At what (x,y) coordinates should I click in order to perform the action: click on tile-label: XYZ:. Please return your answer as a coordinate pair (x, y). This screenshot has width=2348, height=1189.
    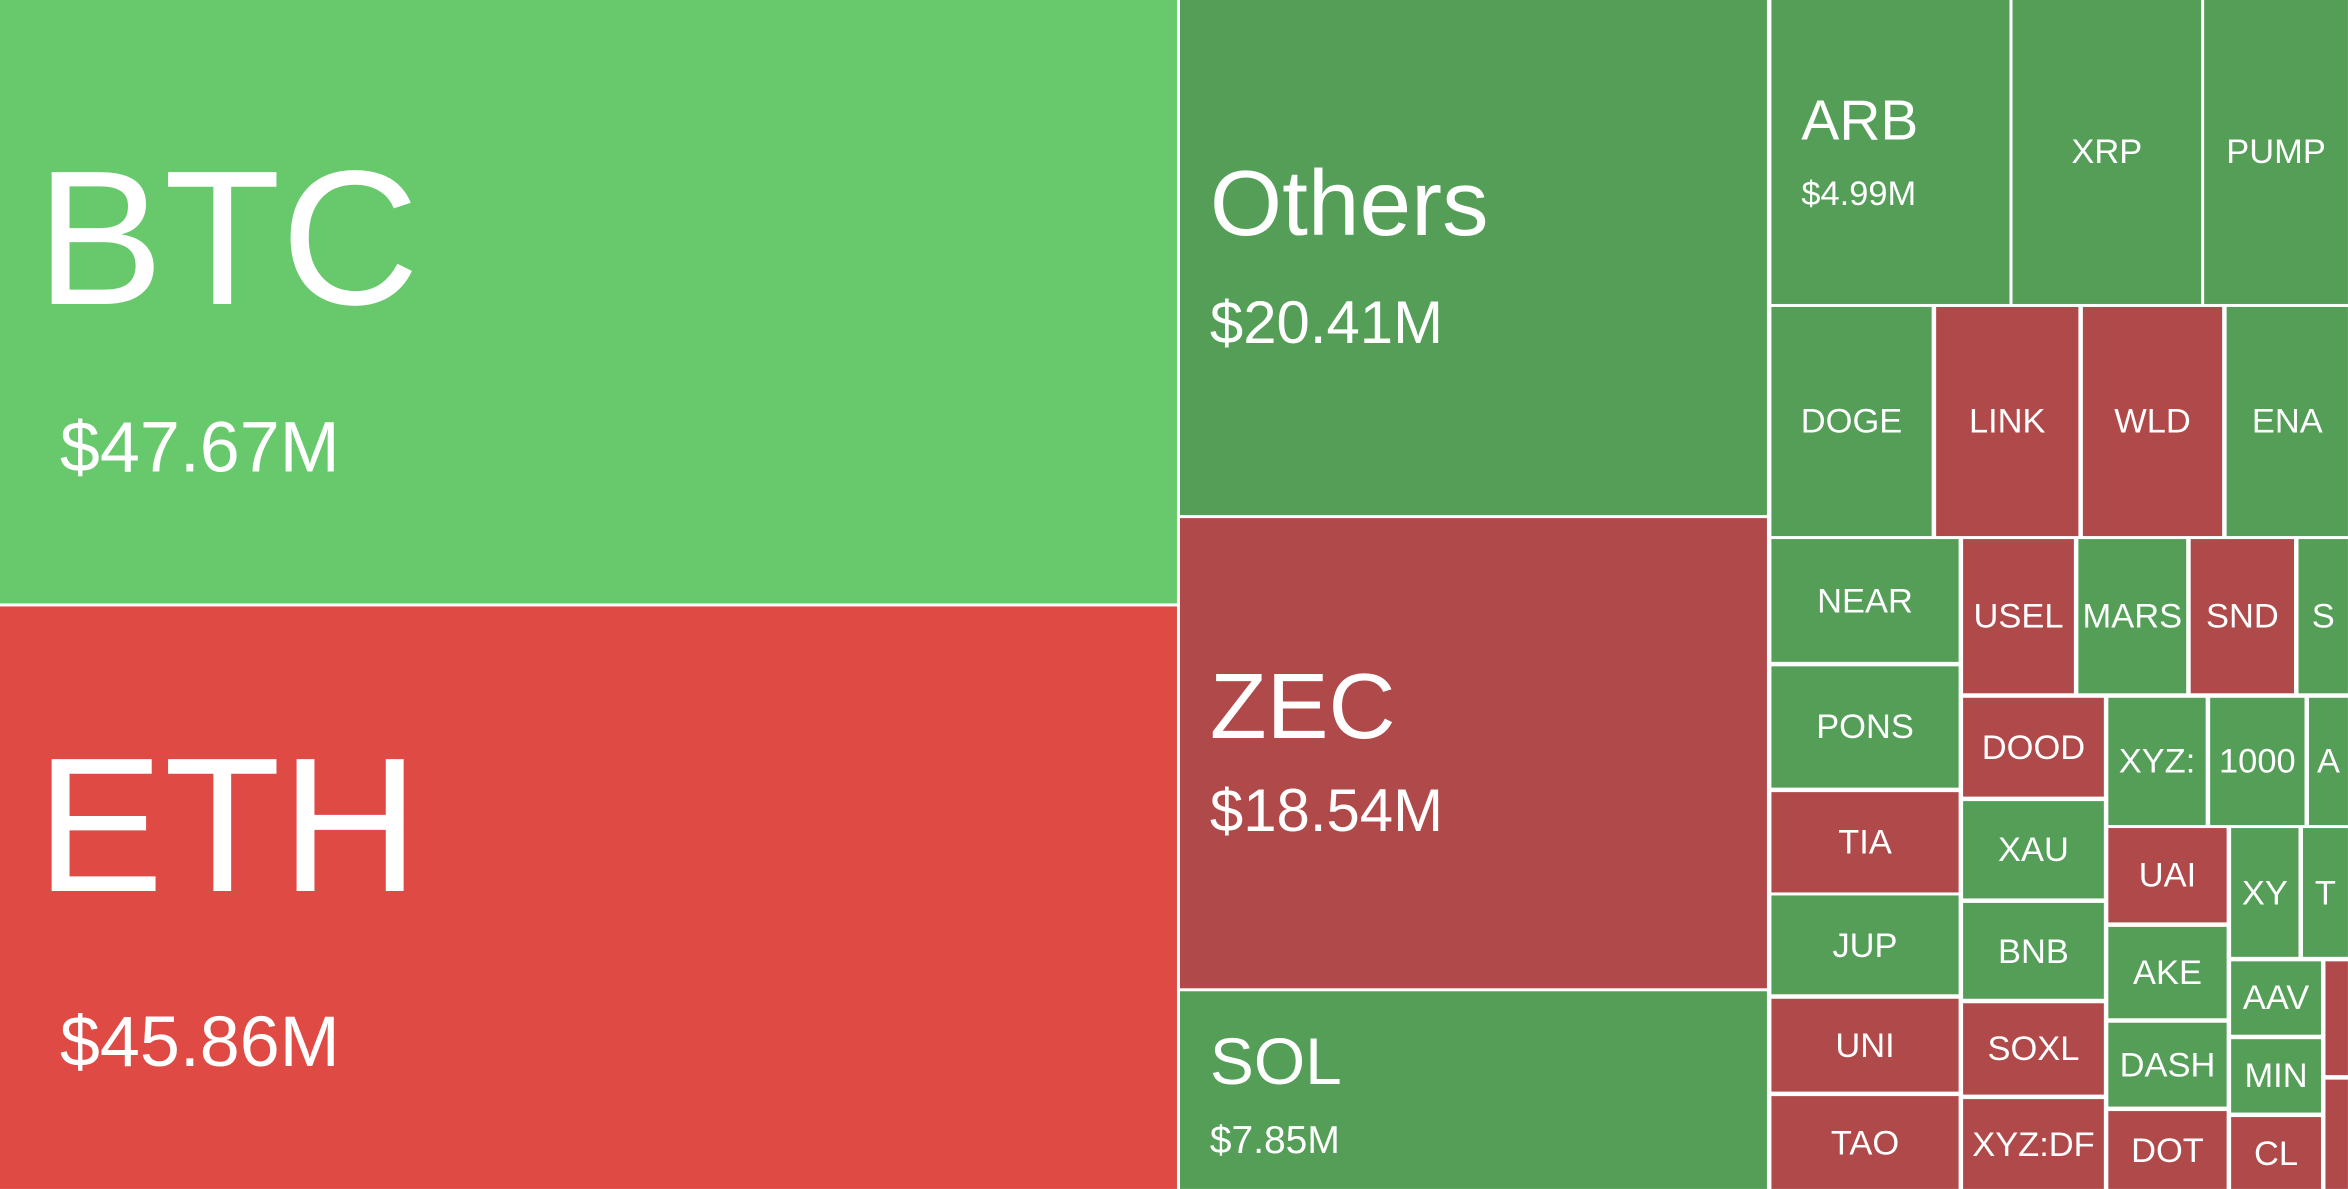
    Looking at the image, I should click on (2157, 761).